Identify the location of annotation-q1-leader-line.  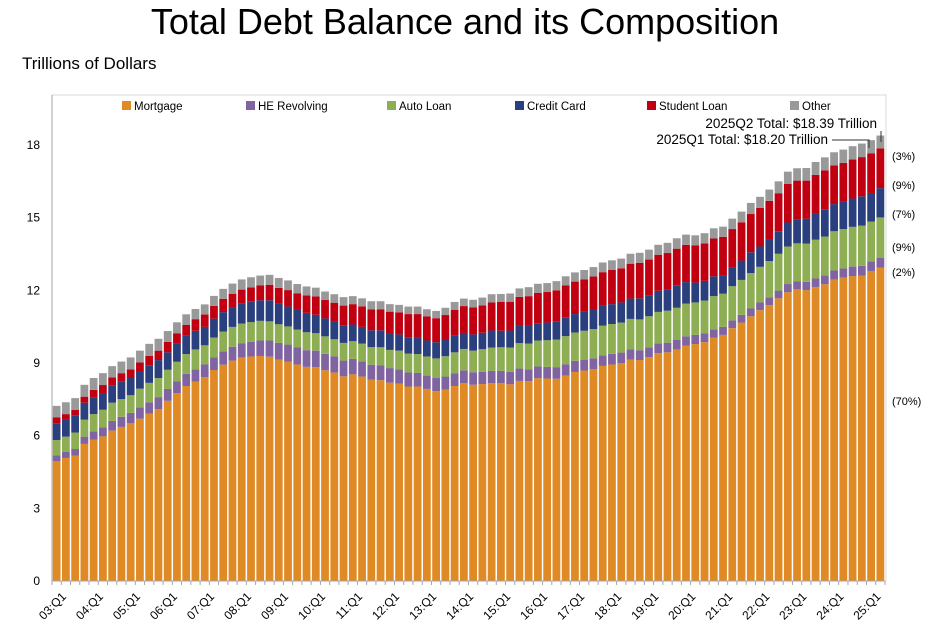
(851, 143).